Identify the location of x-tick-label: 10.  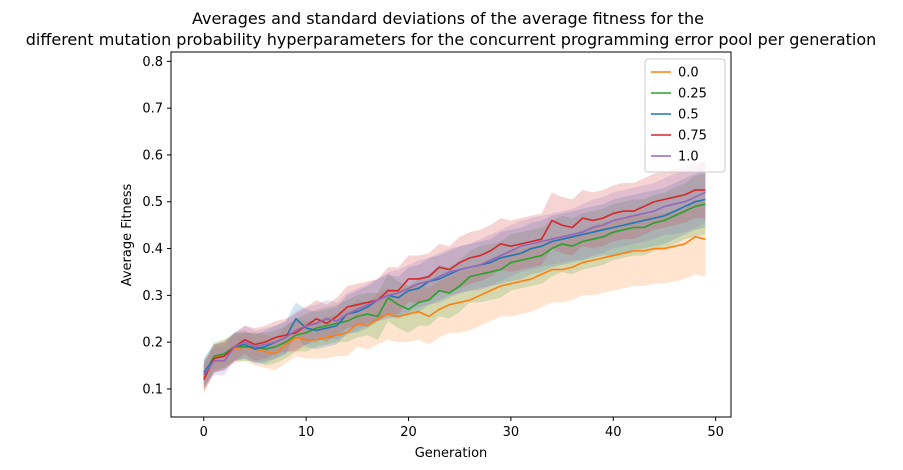
(306, 432).